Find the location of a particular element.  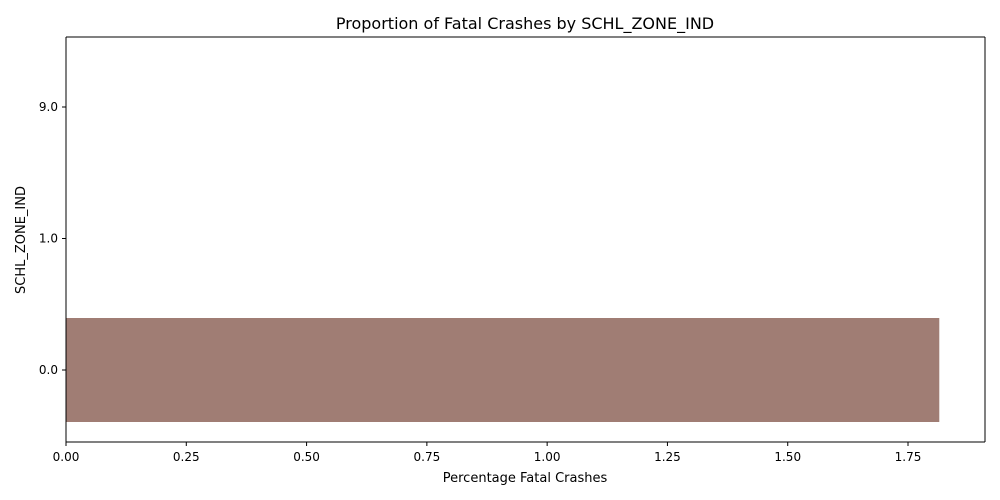

x-tick-label: 0.25 is located at coordinates (186, 457).